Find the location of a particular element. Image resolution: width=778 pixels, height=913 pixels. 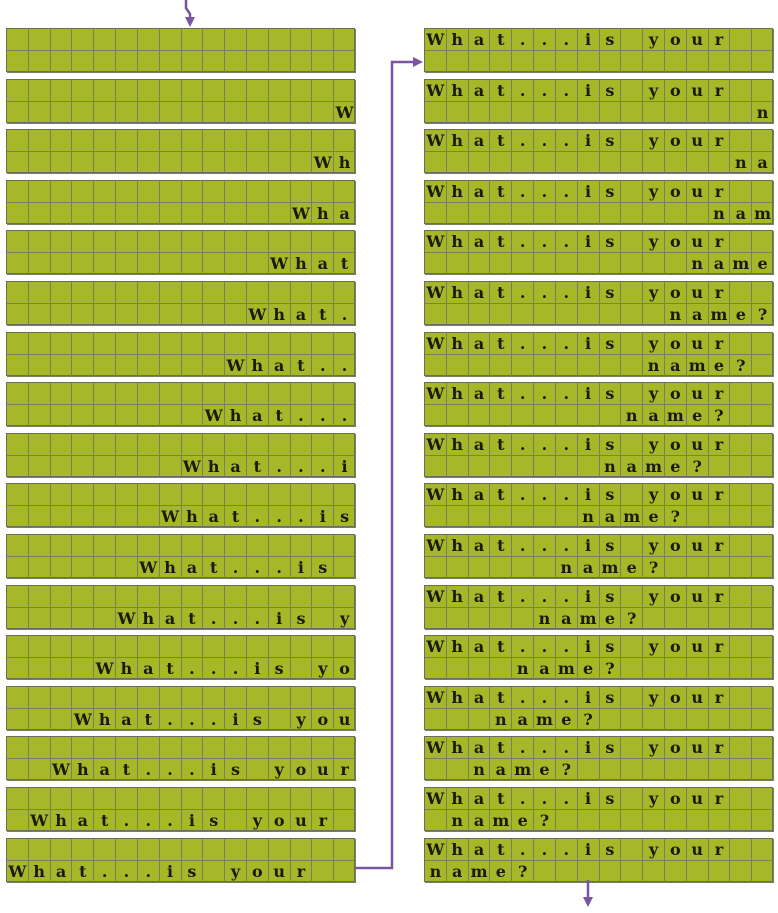

lcd-cell: n is located at coordinates (566, 568).